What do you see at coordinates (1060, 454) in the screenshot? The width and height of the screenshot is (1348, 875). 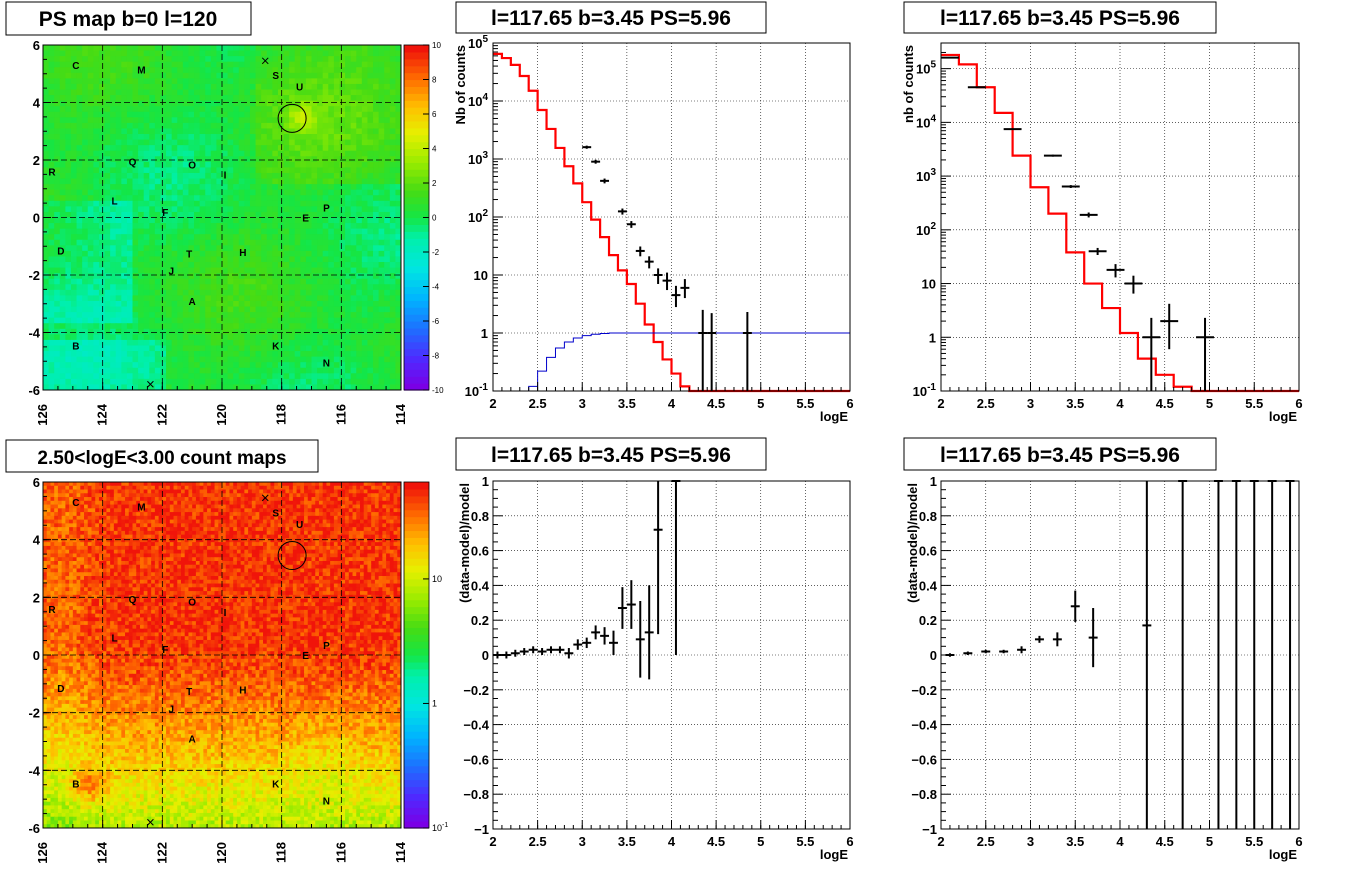 I see `title-box-residual-2: l=117.65 b=3.45 PS=5.96` at bounding box center [1060, 454].